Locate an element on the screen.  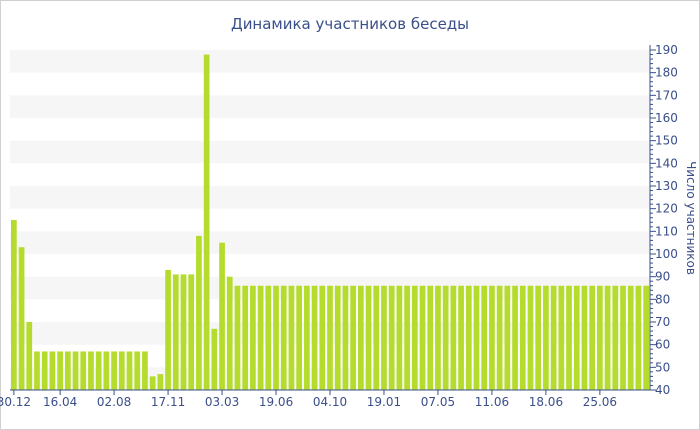
x-tick-label: 30.12 is located at coordinates (15, 402).